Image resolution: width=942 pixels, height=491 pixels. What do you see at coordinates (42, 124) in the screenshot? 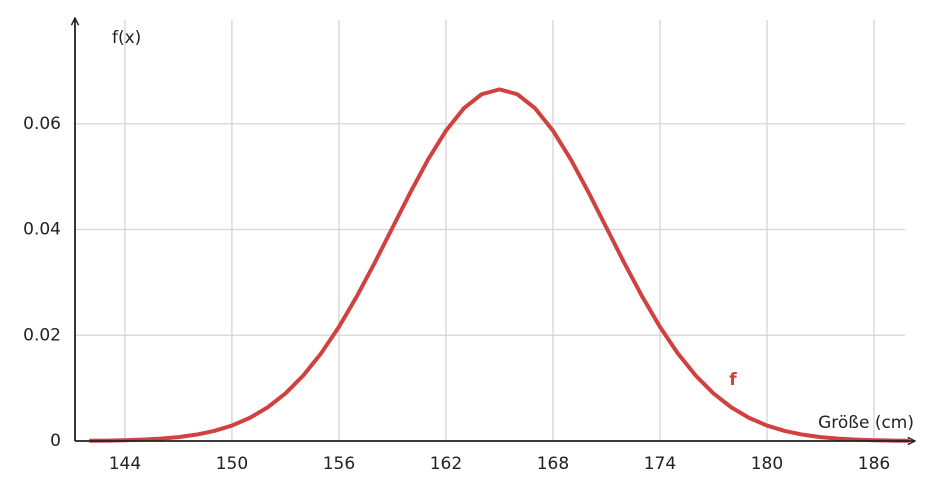
I see `y-tick-label: 0.06` at bounding box center [42, 124].